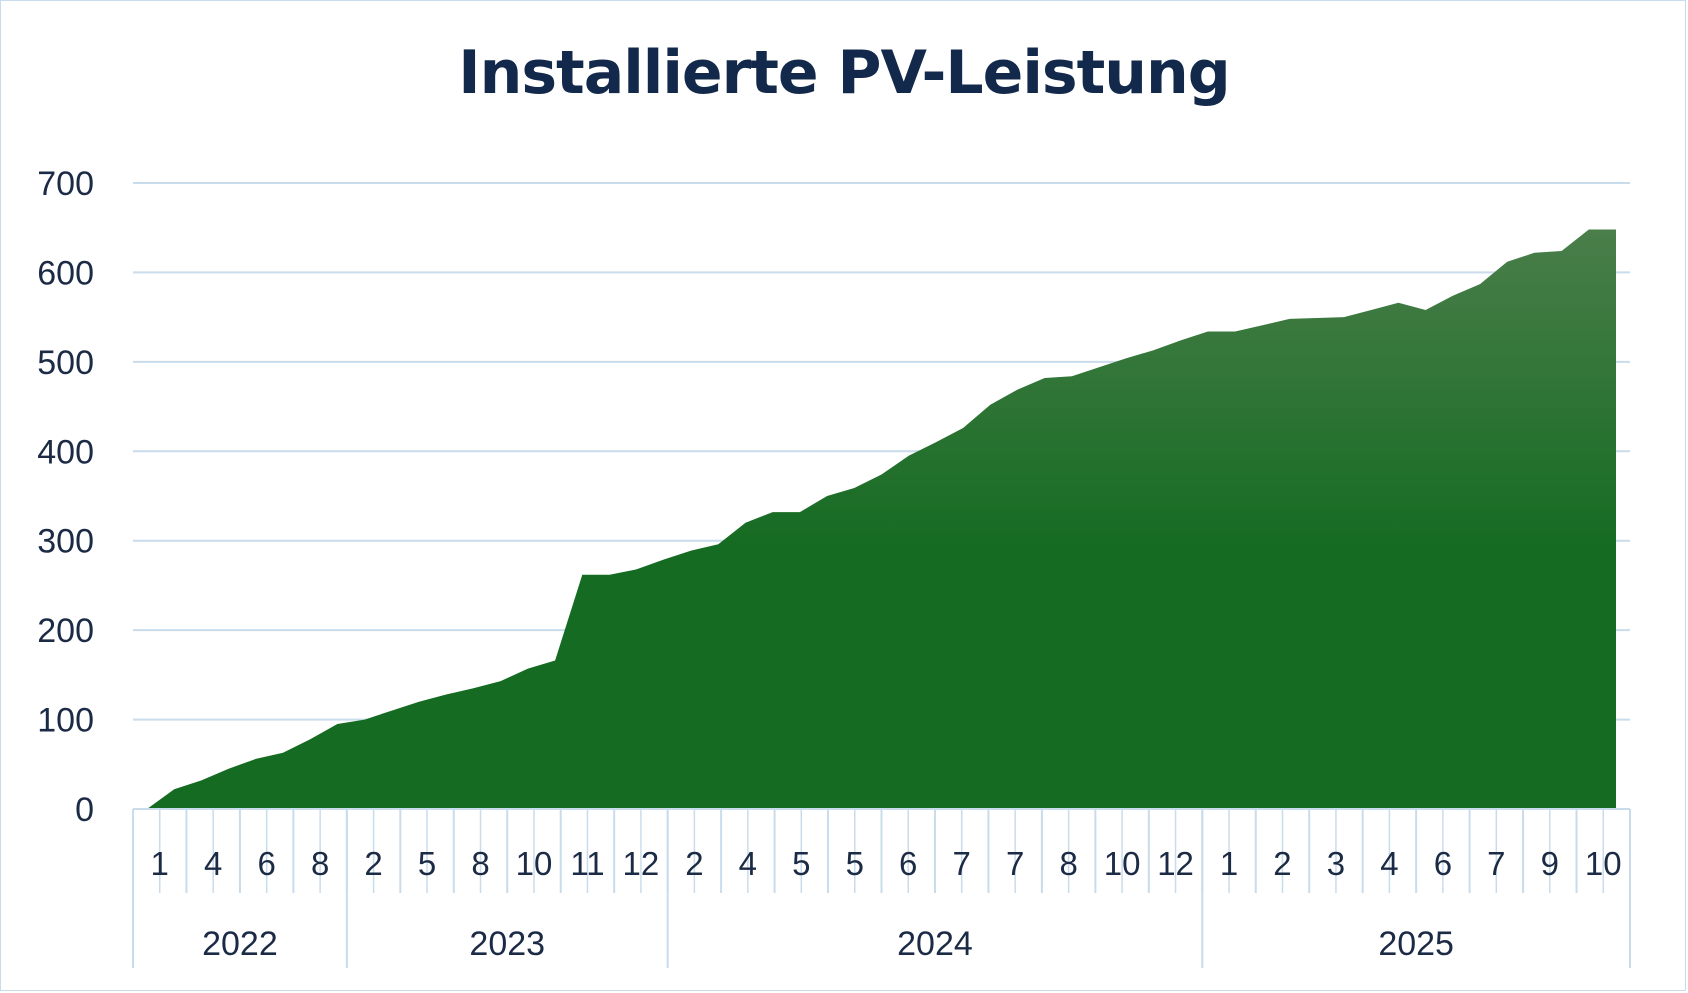 The width and height of the screenshot is (1688, 993). I want to click on year-label: 2023, so click(507, 944).